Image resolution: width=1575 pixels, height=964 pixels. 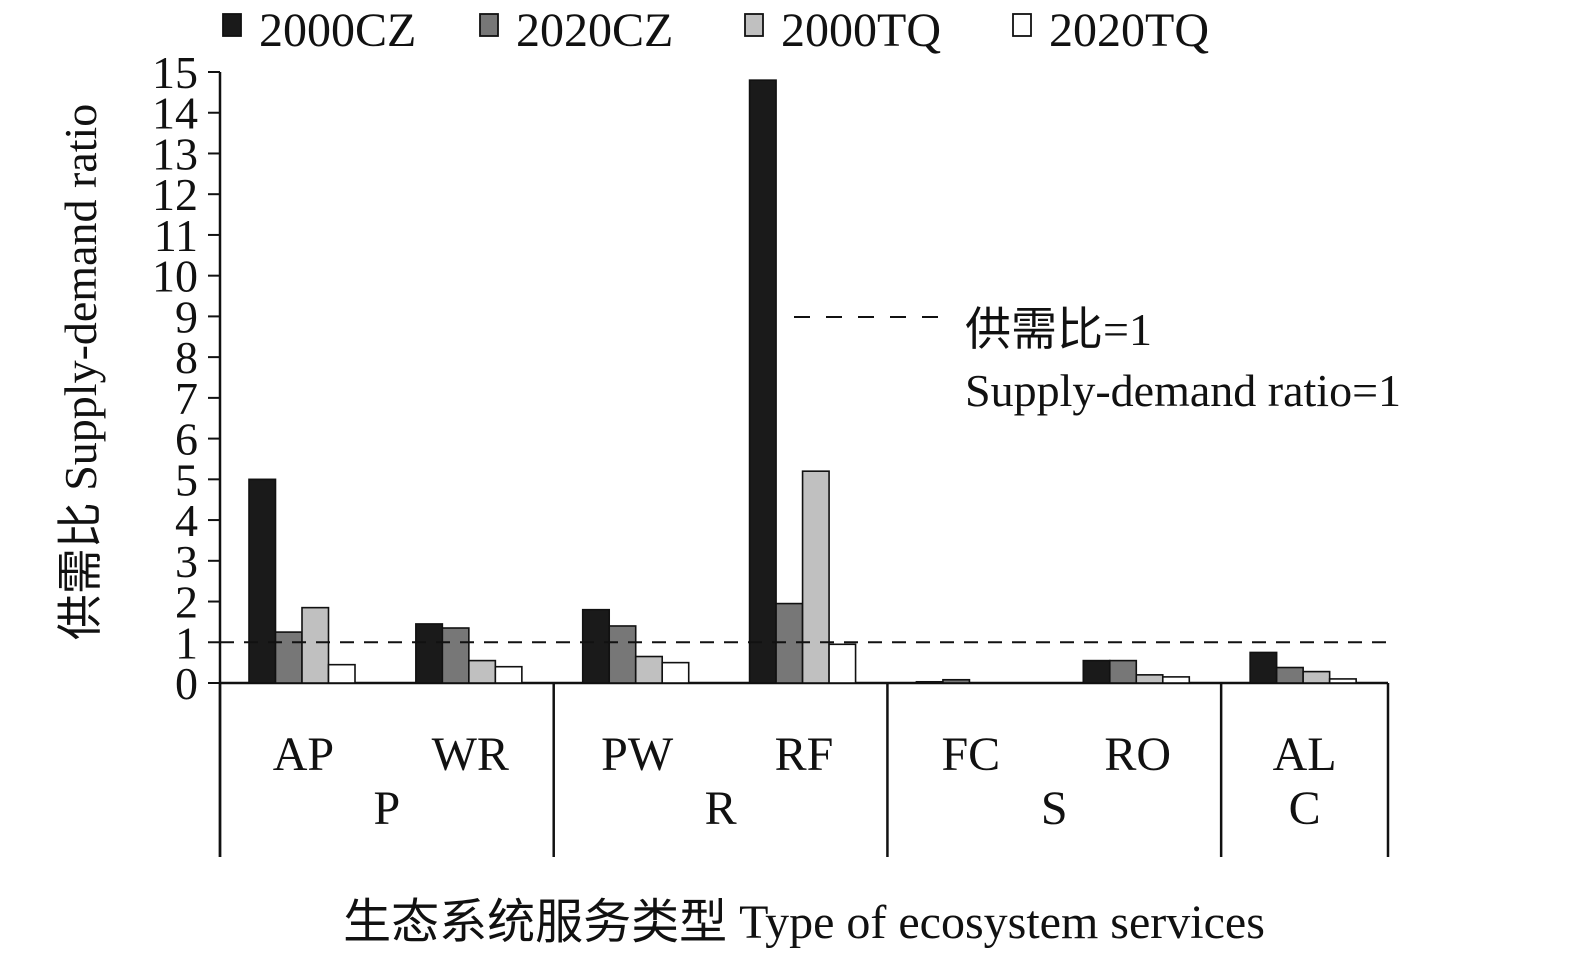 What do you see at coordinates (804, 922) in the screenshot?
I see `x-axis-title: 生态系统服务类型 Type of ecosystem services` at bounding box center [804, 922].